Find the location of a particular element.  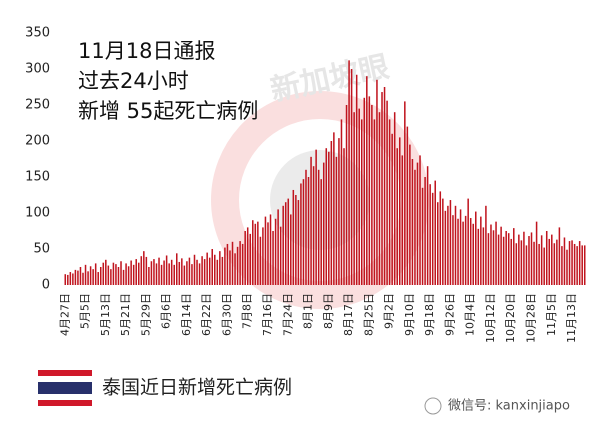

x-tick-label: 8月25日 is located at coordinates (368, 314).